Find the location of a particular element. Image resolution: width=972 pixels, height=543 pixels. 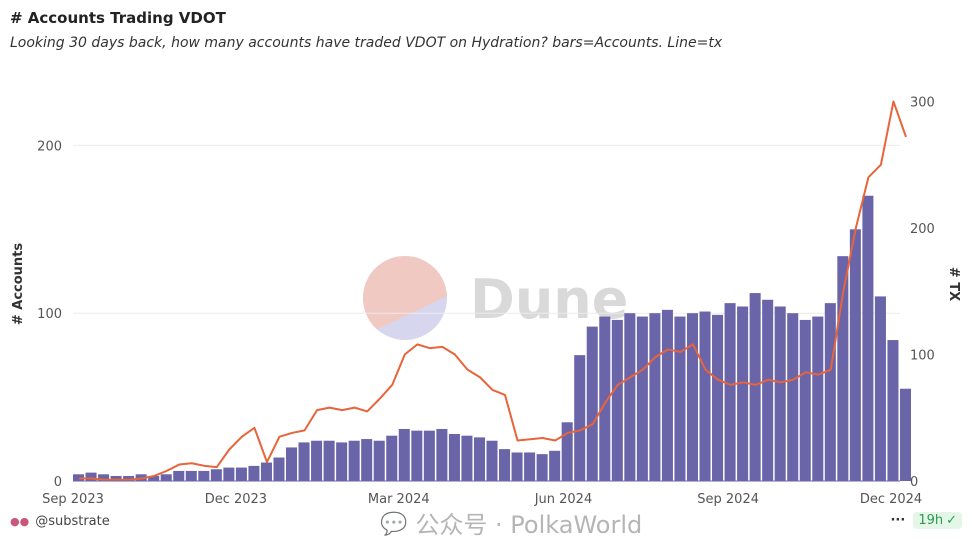

user-handle: @substrate is located at coordinates (72, 521).